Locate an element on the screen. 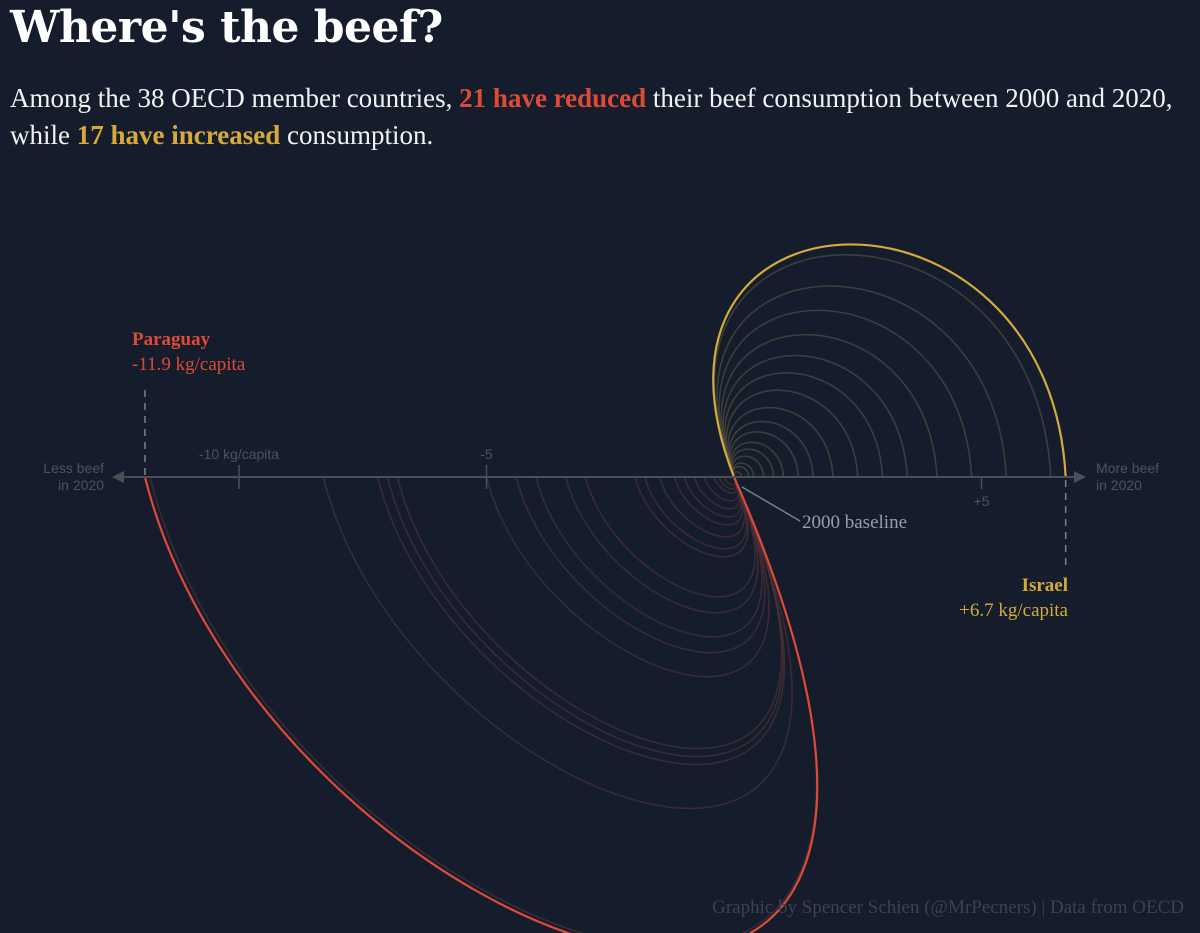 This screenshot has height=933, width=1200. axis-right-label-line1: More beef is located at coordinates (1127, 468).